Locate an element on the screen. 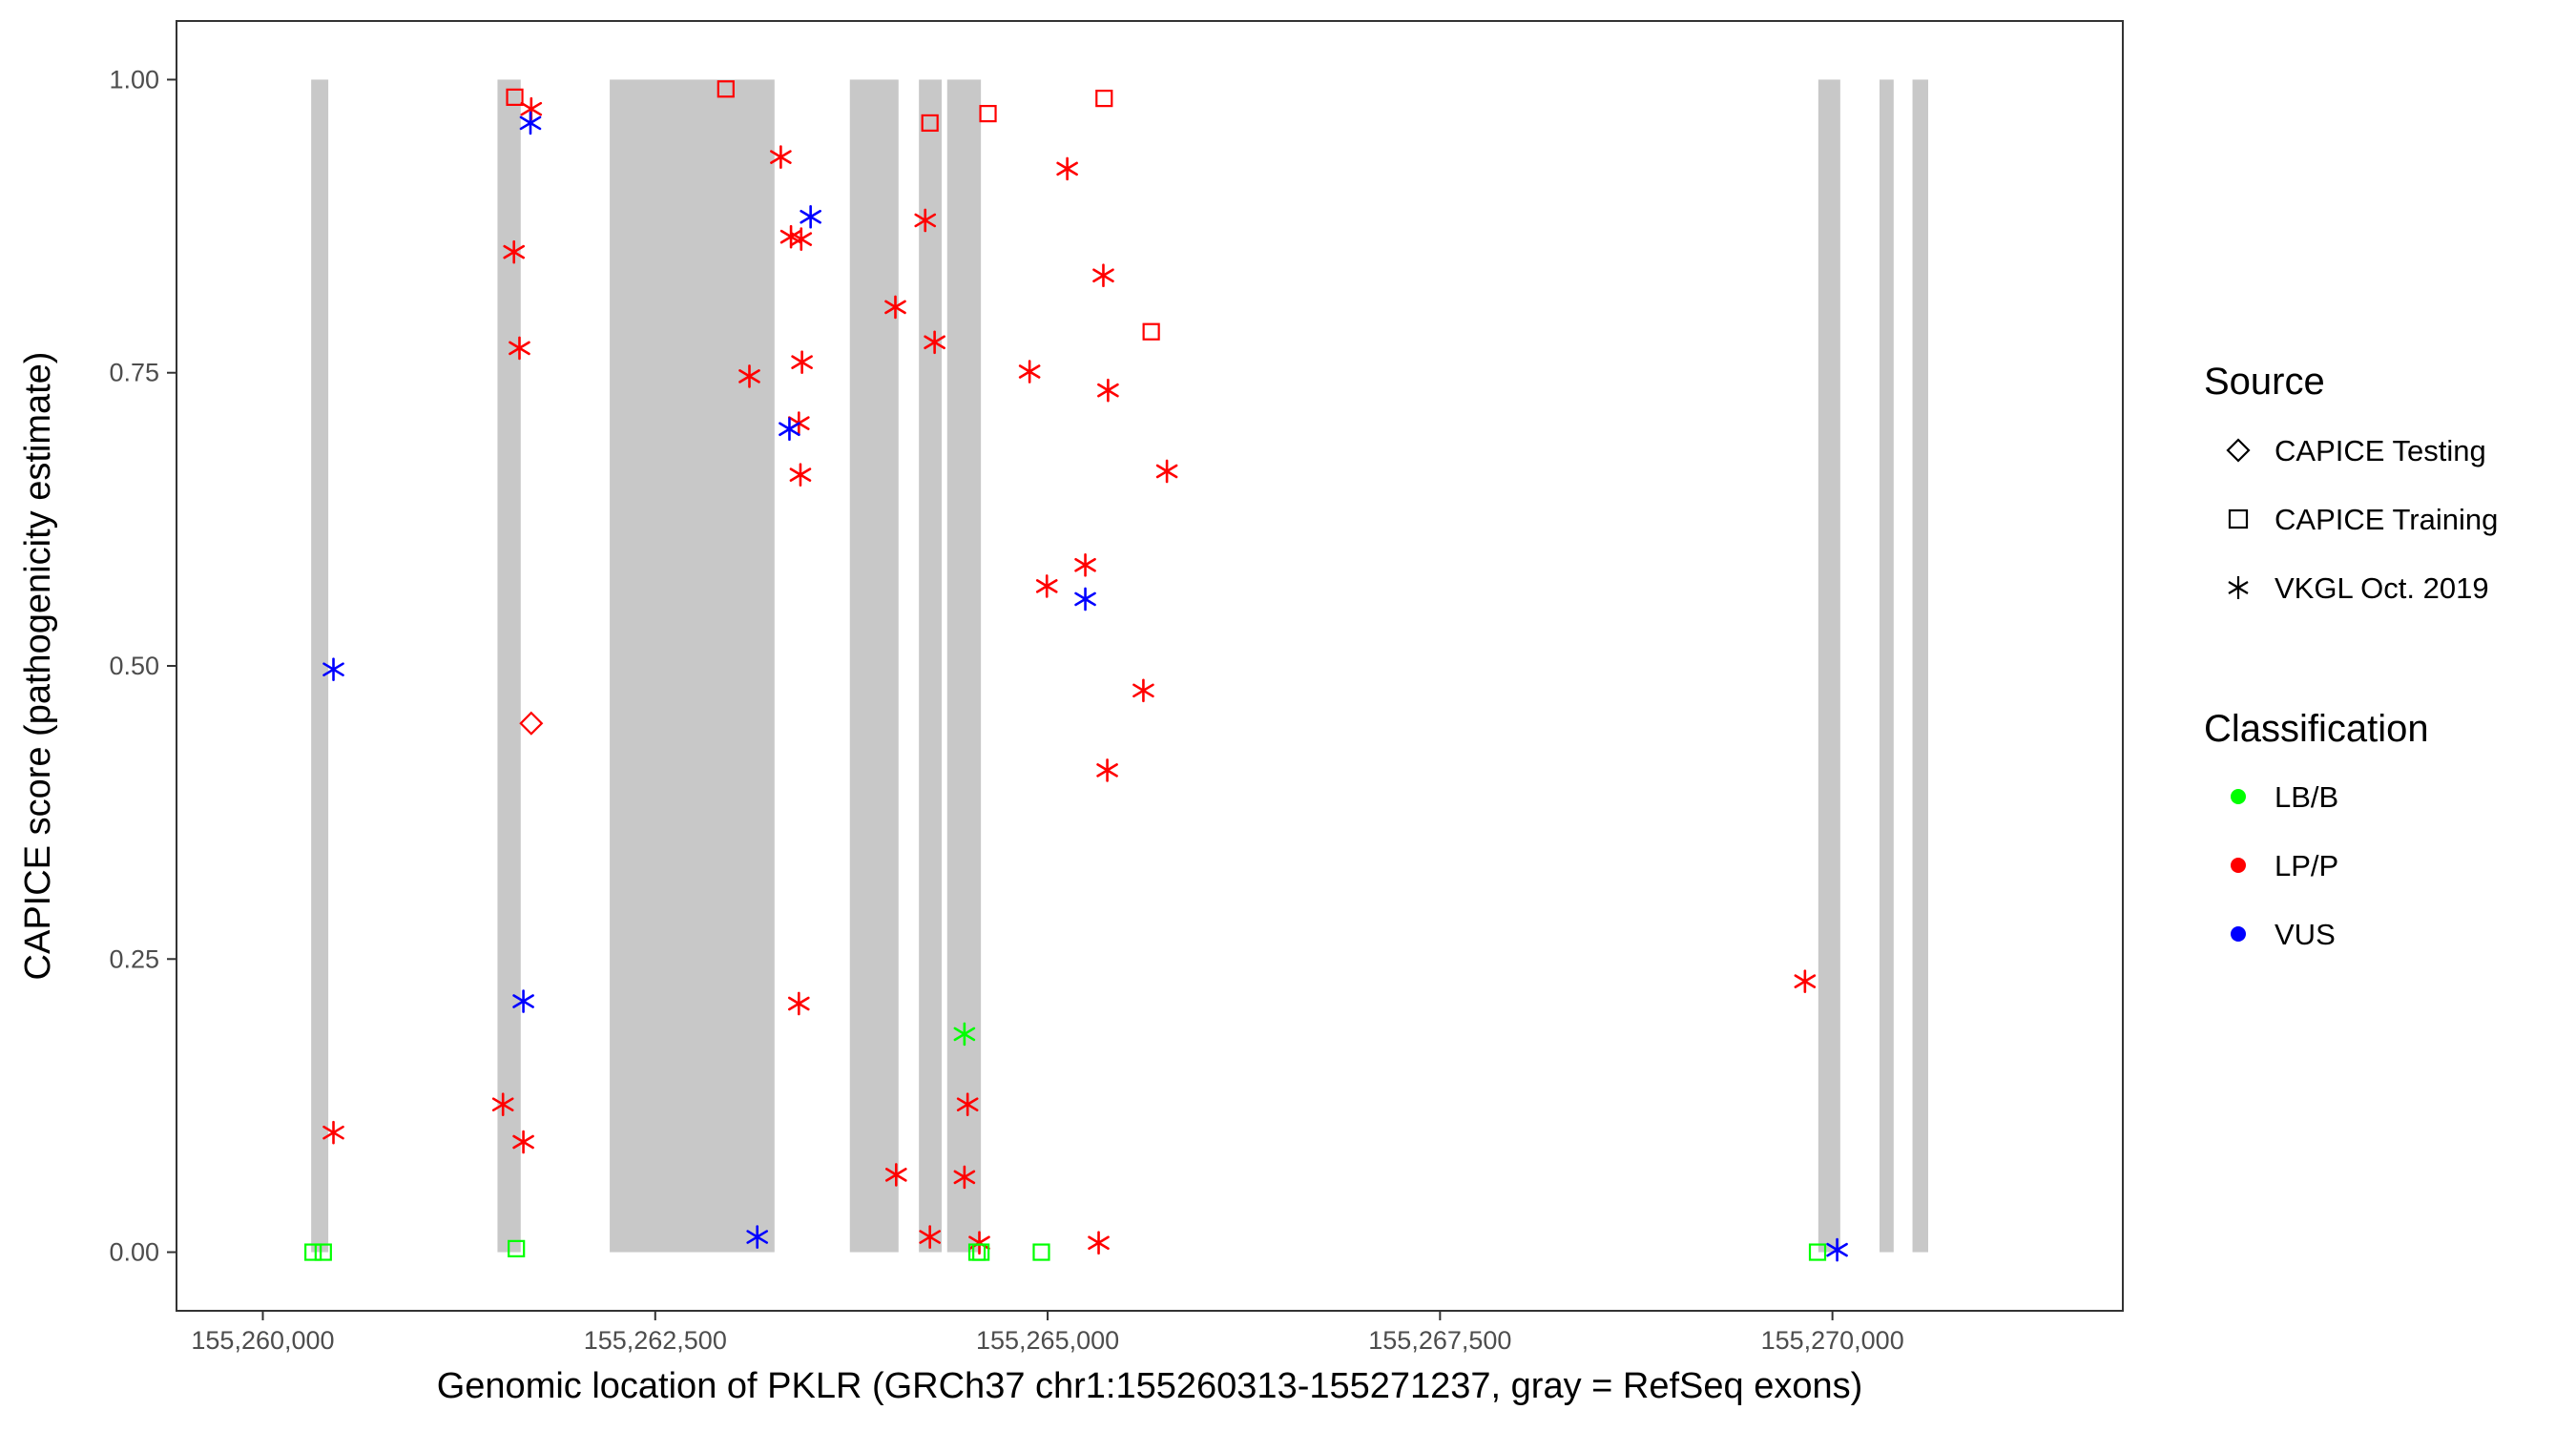  legend-item-lpp: LP/P is located at coordinates (2284, 865).